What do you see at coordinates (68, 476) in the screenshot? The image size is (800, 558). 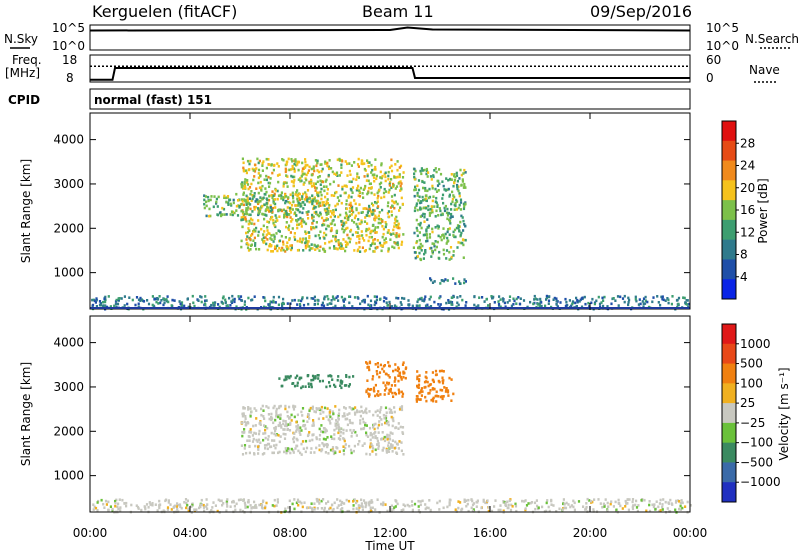 I see `y-tick-label: 1000` at bounding box center [68, 476].